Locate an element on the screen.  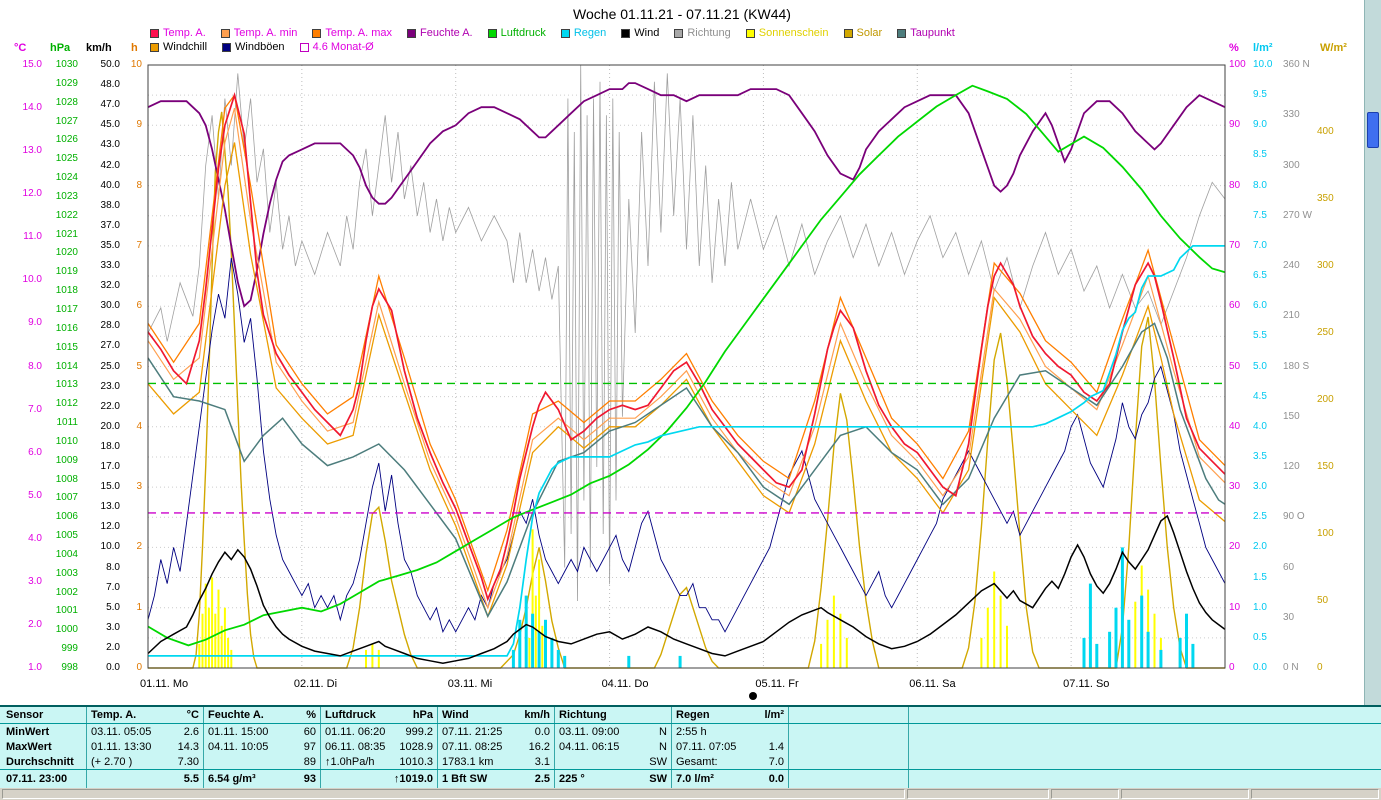
legend-item-feuchte-a: Feuchte A. is located at coordinates (440, 33).